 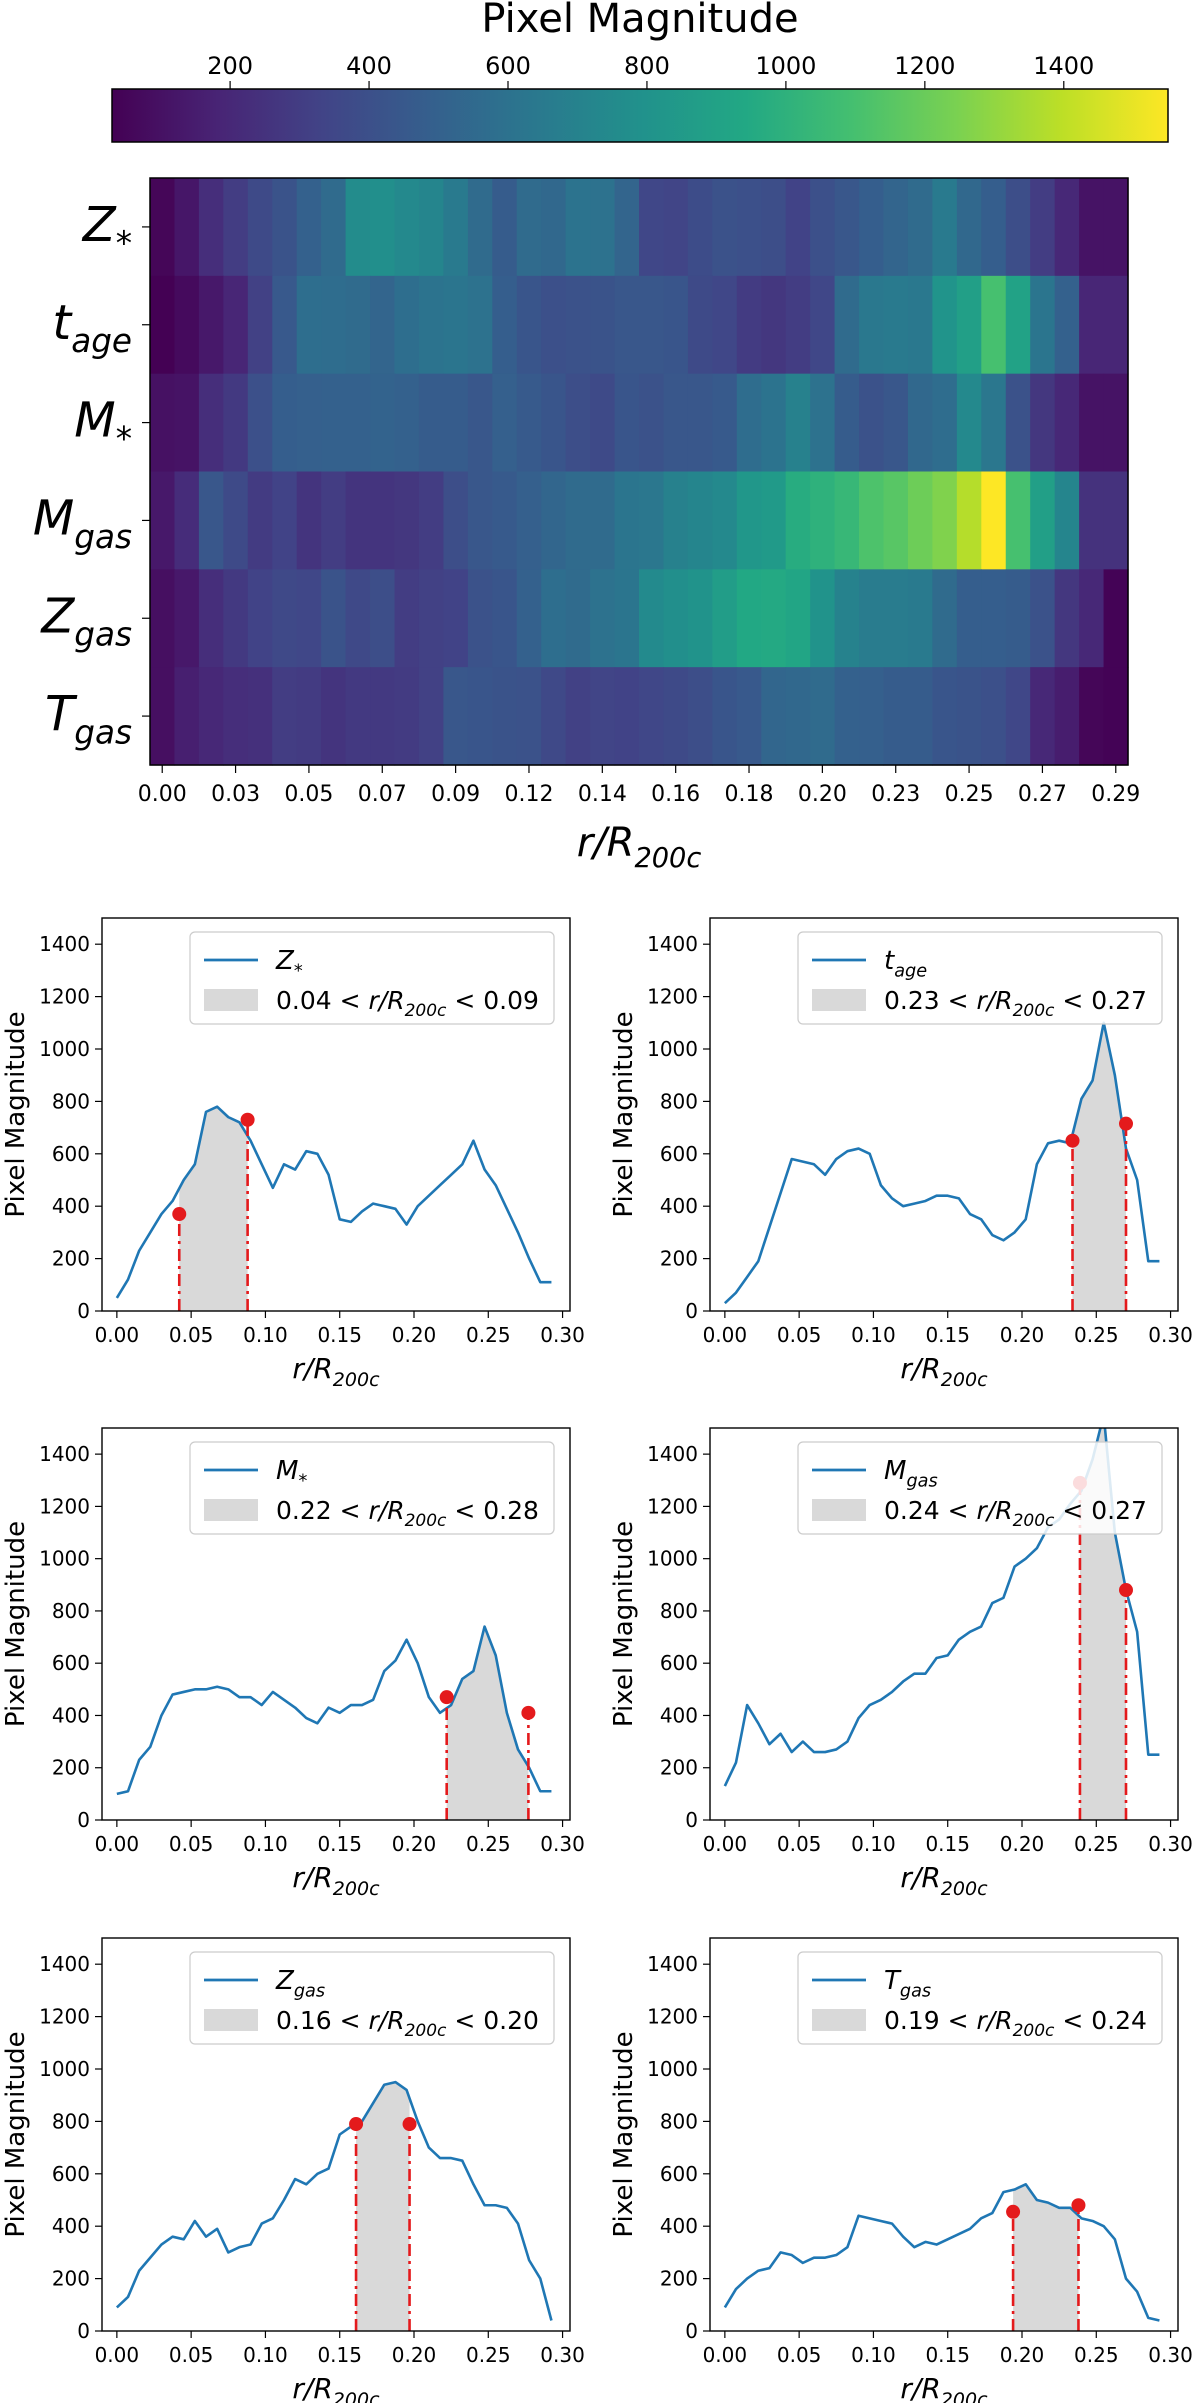 What do you see at coordinates (103, 425) in the screenshot?
I see `heatmap-row-label: M*` at bounding box center [103, 425].